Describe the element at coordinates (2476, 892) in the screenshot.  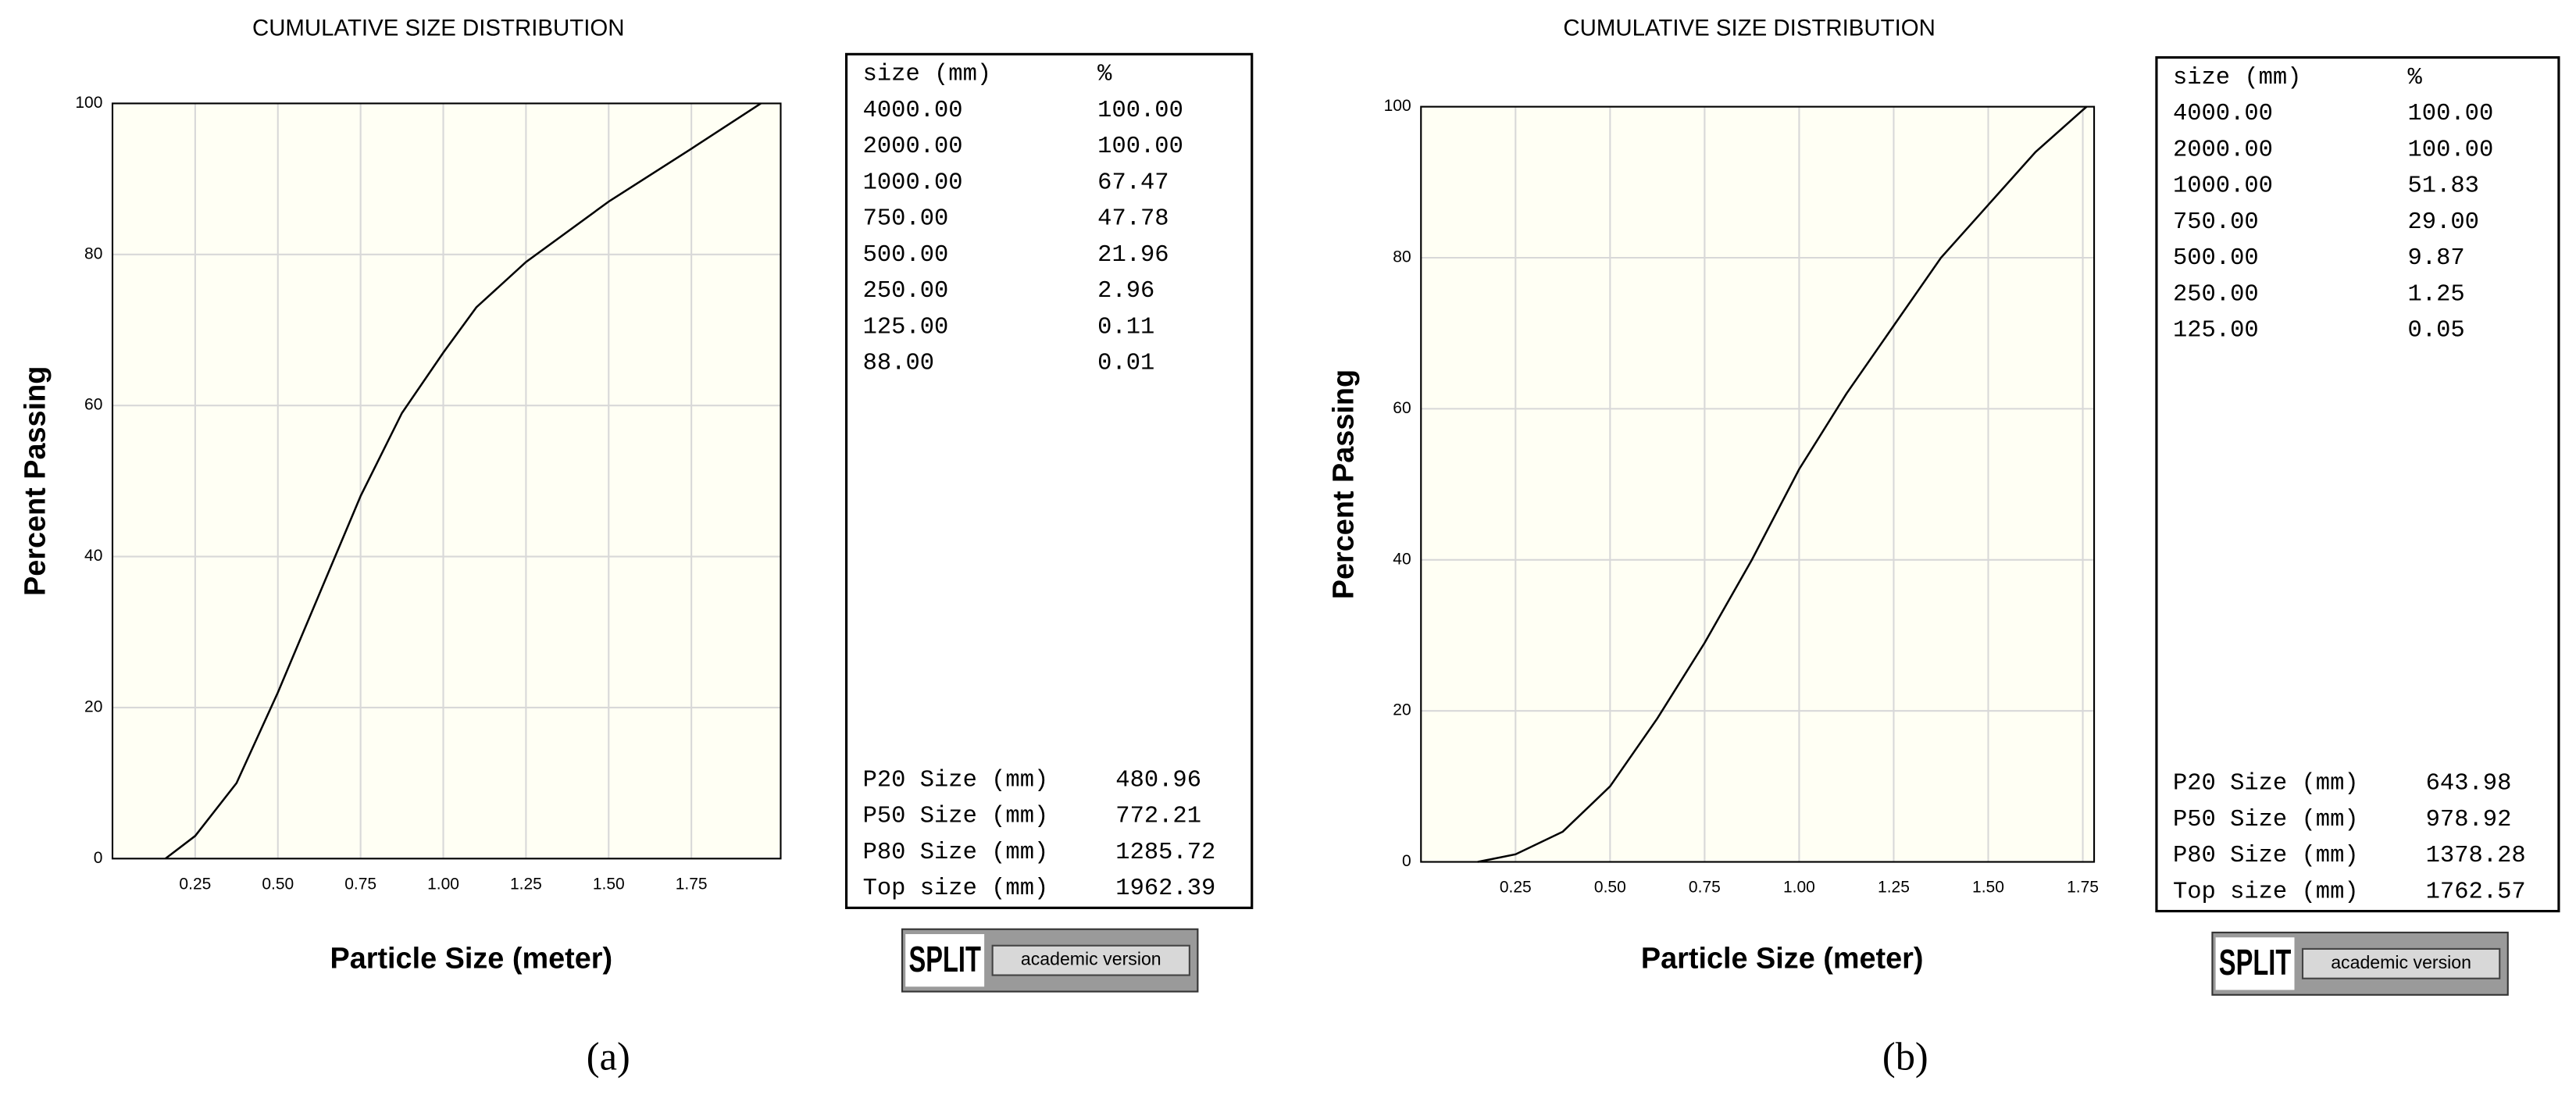
I see `summary-cell: 1762.57` at that location.